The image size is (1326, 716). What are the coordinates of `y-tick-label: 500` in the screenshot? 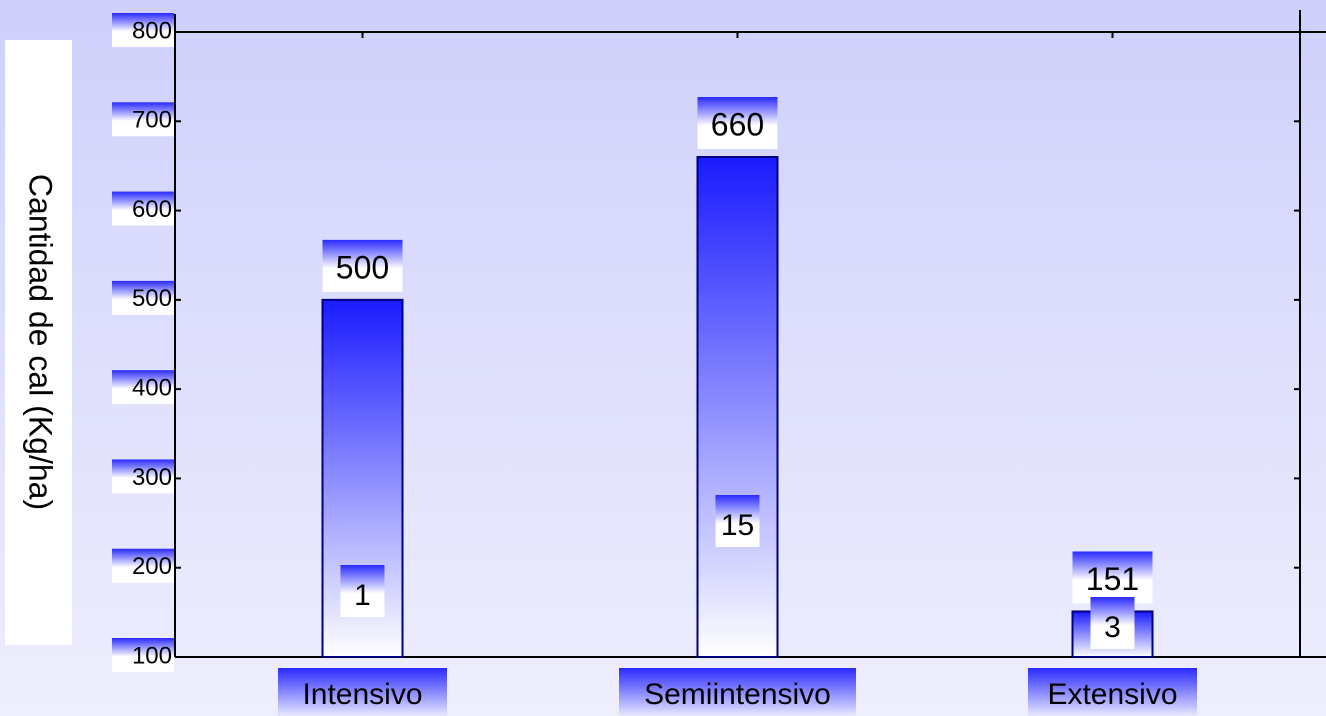 It's located at (152, 298).